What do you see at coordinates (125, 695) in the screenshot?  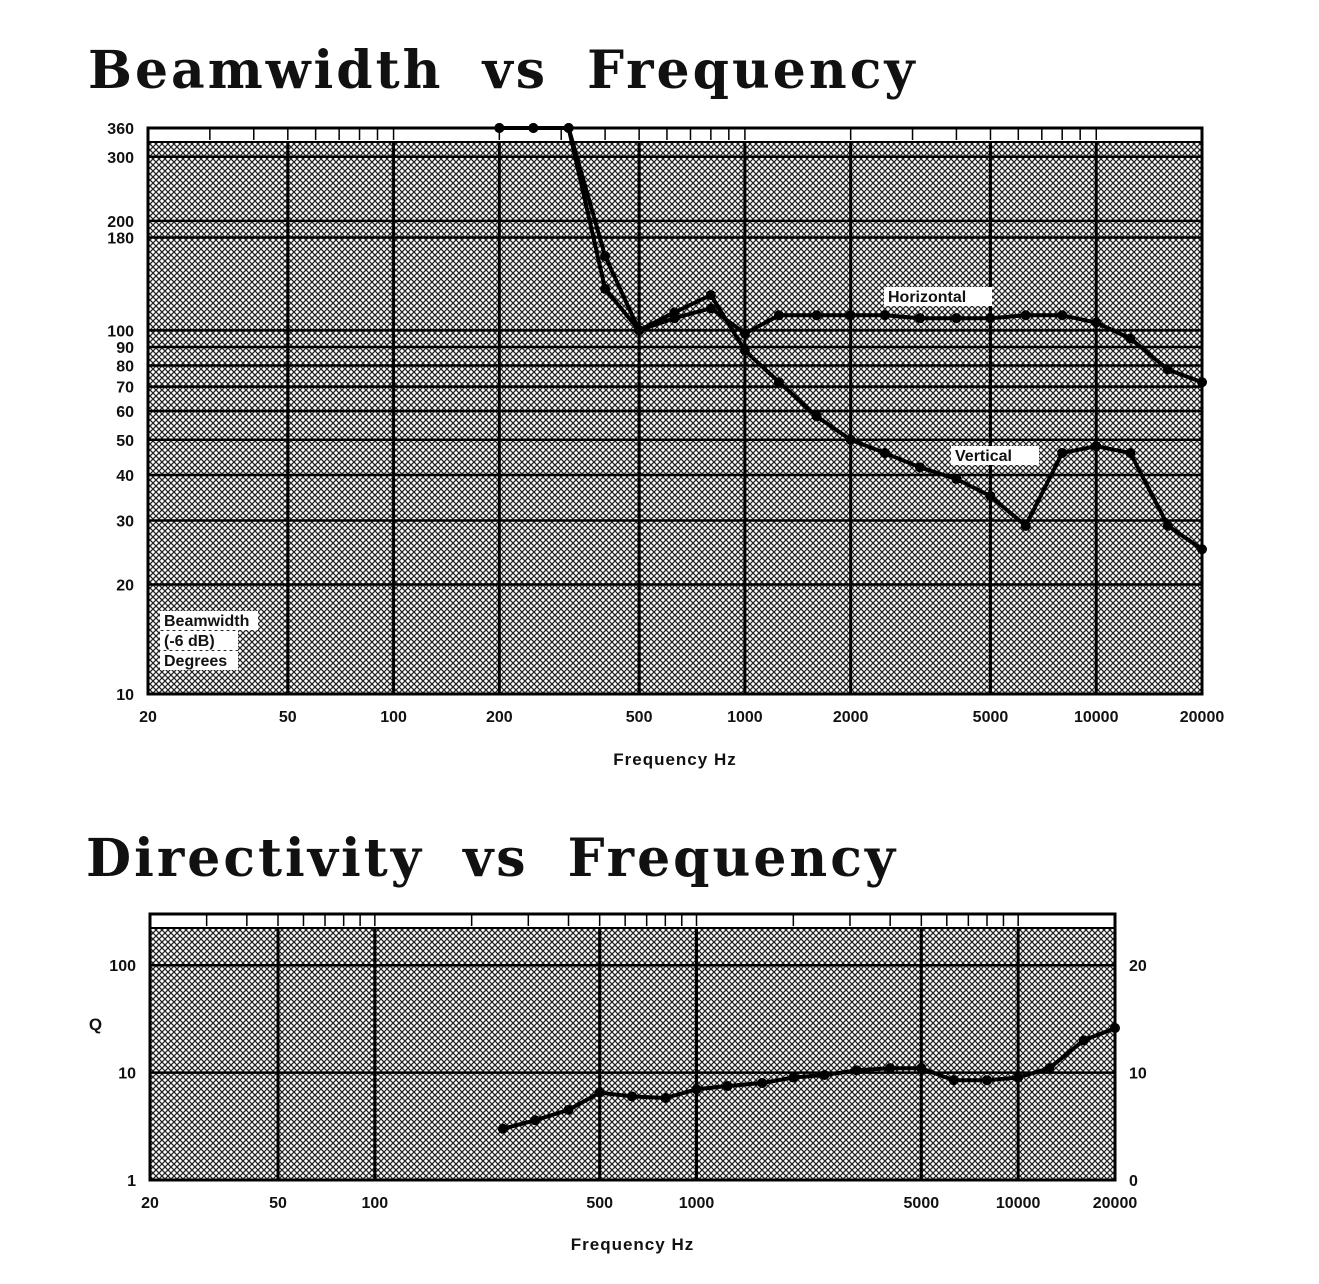 I see `y-tick-label: 10` at bounding box center [125, 695].